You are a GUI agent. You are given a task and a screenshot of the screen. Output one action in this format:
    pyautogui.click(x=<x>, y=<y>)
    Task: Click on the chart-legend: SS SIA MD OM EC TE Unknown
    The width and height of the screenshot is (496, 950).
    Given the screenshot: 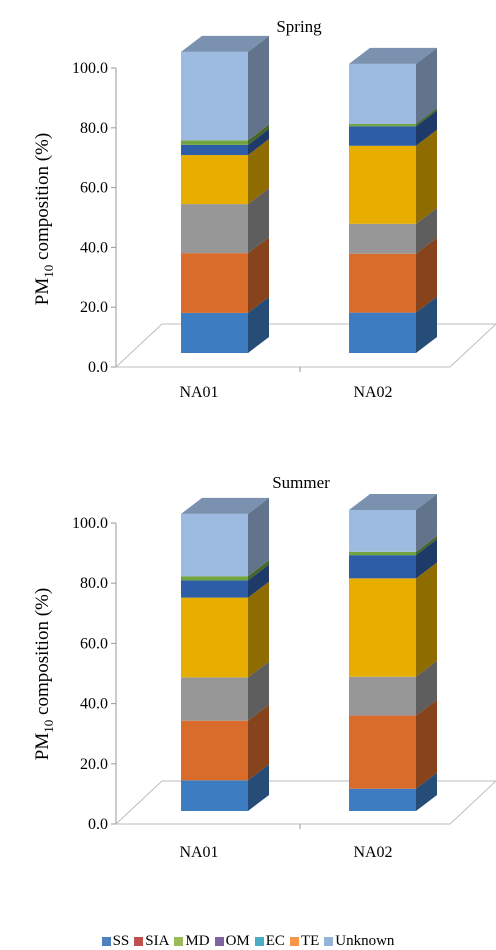 What is the action you would take?
    pyautogui.click(x=248, y=941)
    